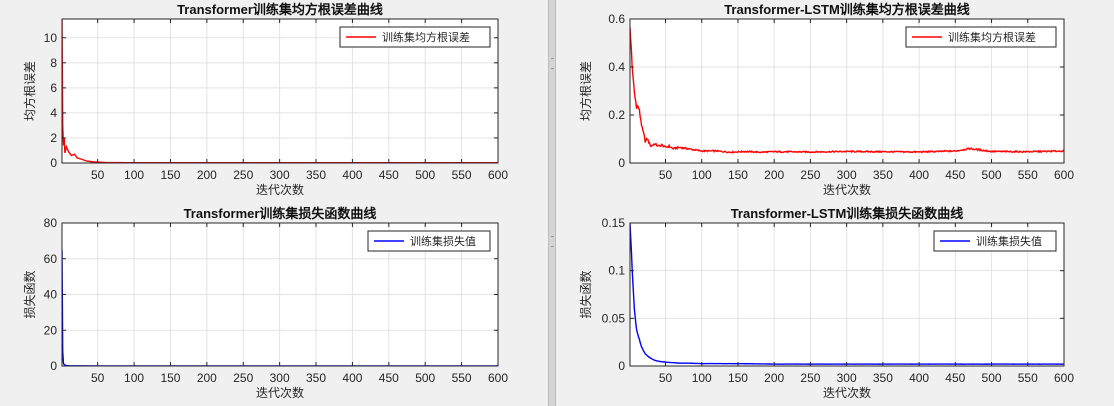  What do you see at coordinates (552, 203) in the screenshot?
I see `window-splitter` at bounding box center [552, 203].